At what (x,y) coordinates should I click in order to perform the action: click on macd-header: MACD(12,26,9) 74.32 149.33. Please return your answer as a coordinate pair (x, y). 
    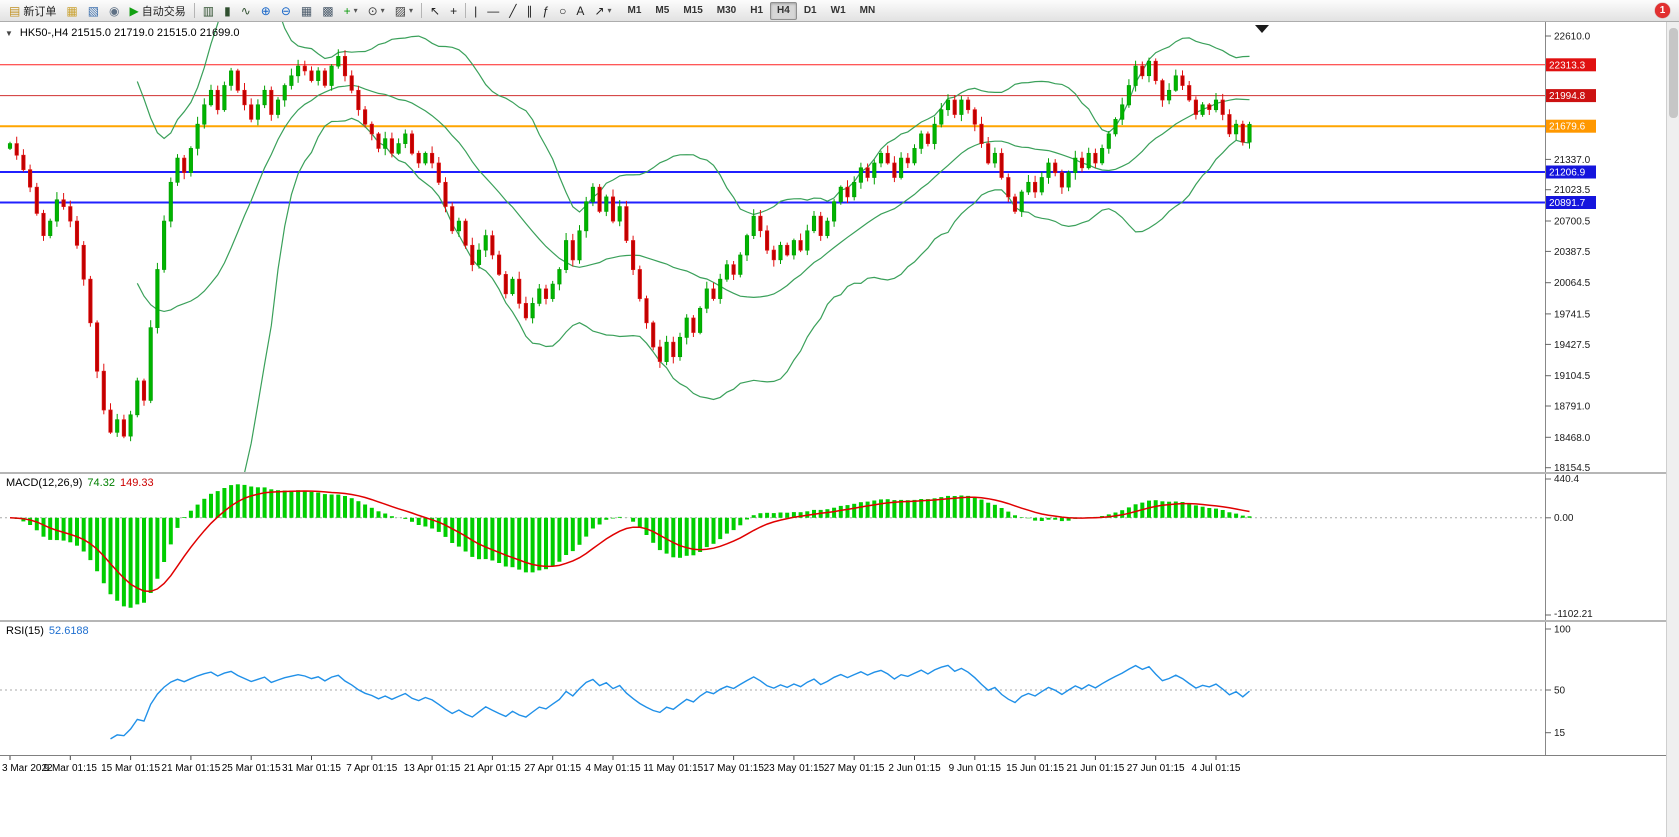
    Looking at the image, I should click on (80, 483).